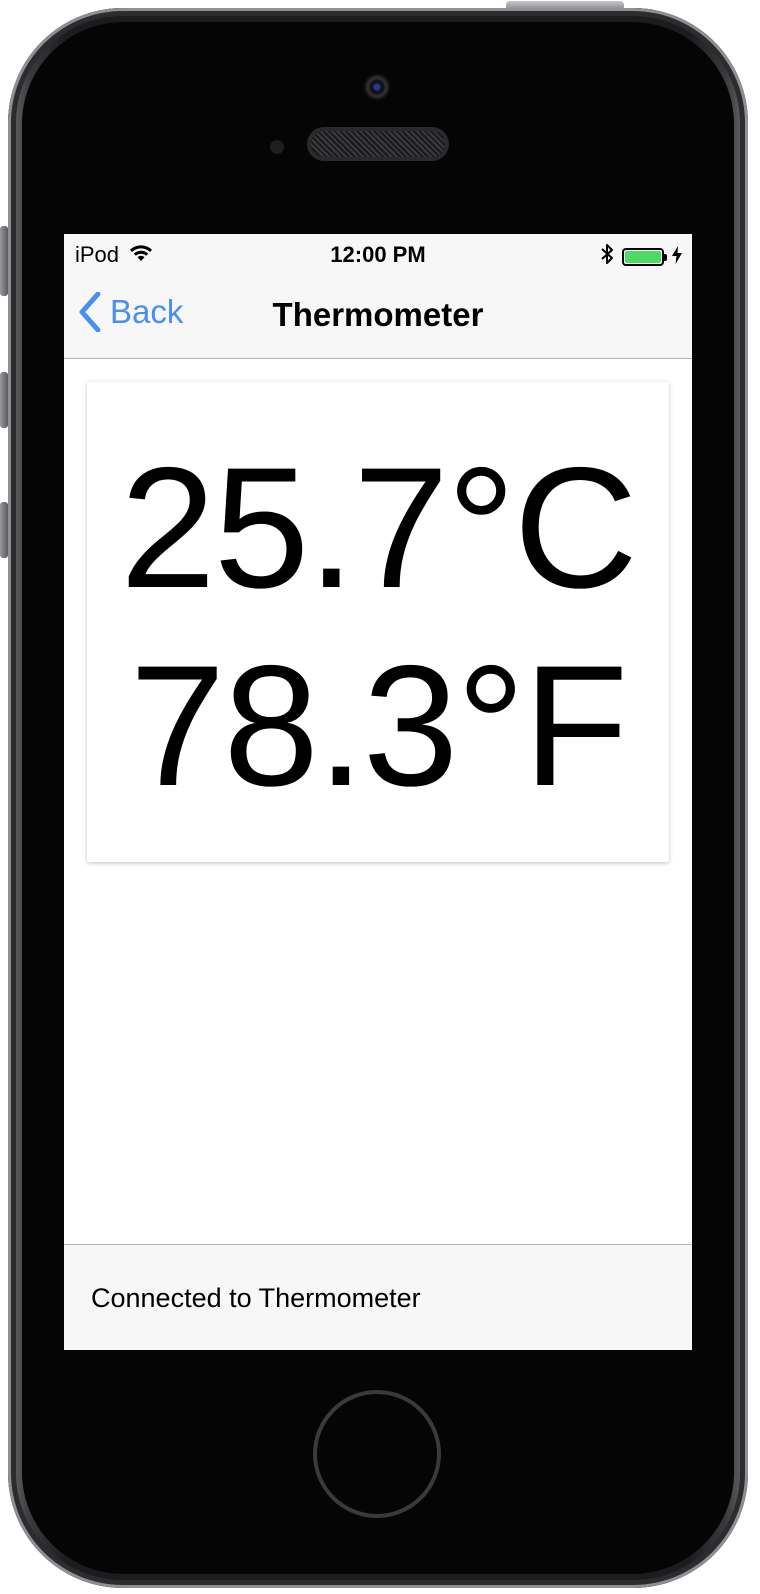 The width and height of the screenshot is (760, 1594). I want to click on battery-icon, so click(644, 257).